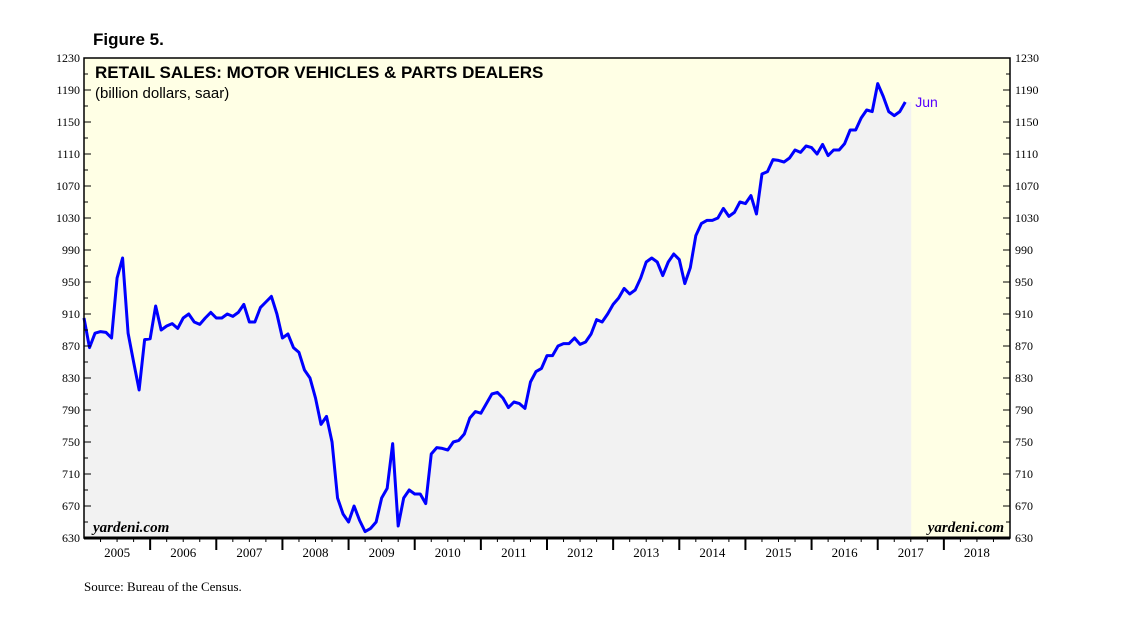 The height and width of the screenshot is (621, 1138). What do you see at coordinates (130, 528) in the screenshot?
I see `watermark-left: yardeni.com` at bounding box center [130, 528].